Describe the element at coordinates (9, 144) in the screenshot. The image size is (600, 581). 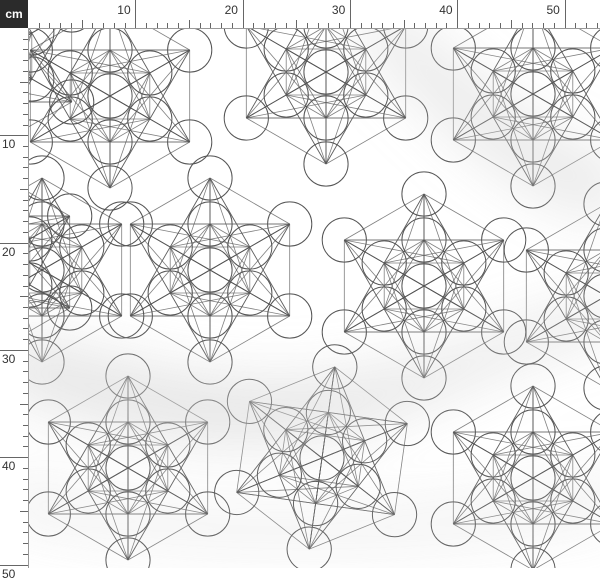
I see `left-ruler-label: 10` at that location.